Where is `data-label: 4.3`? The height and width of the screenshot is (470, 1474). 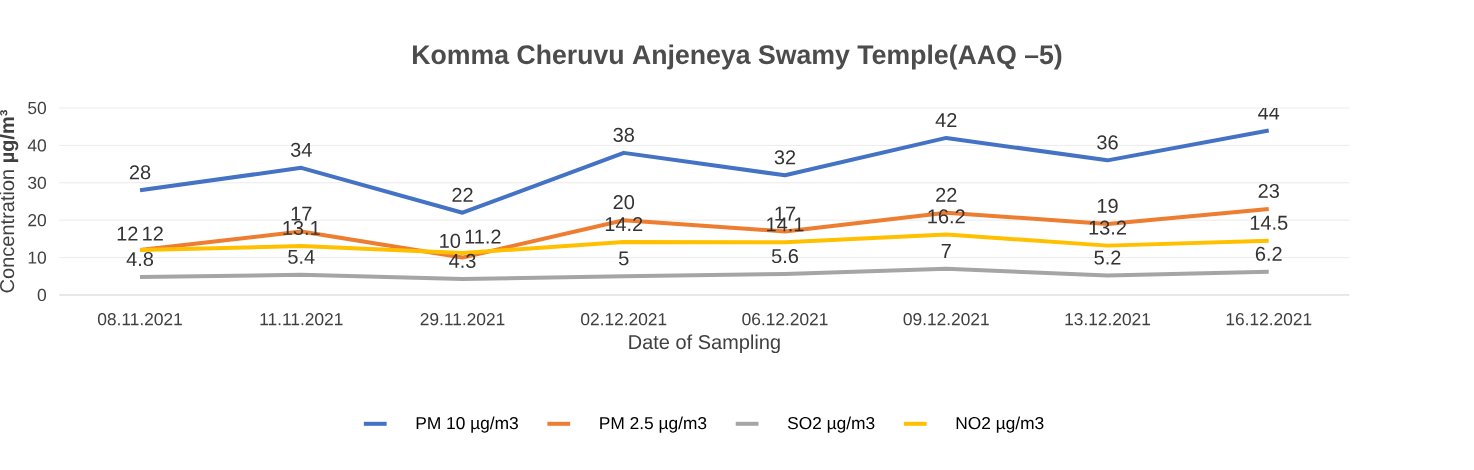 data-label: 4.3 is located at coordinates (462, 260).